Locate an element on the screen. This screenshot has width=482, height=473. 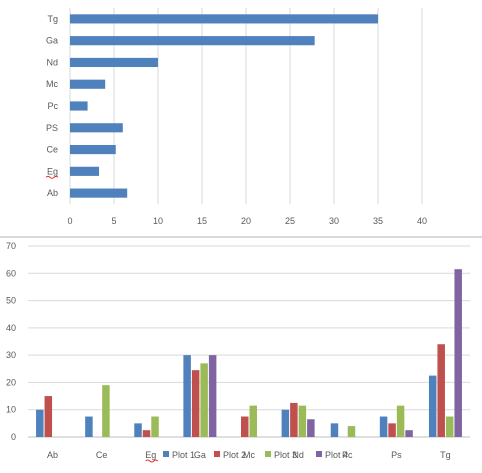
y-tick-label: 30 is located at coordinates (11, 355).